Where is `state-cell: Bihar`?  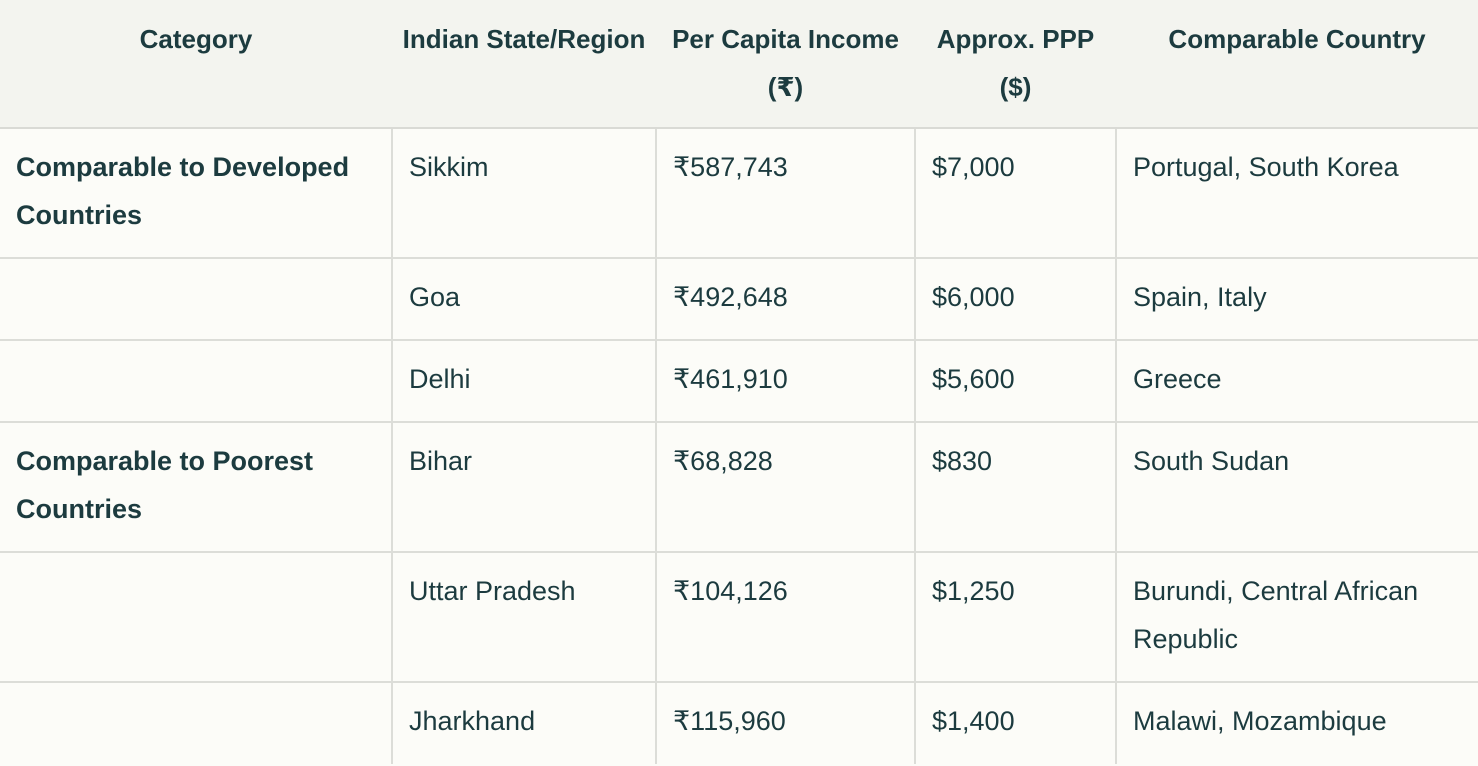 state-cell: Bihar is located at coordinates (524, 487).